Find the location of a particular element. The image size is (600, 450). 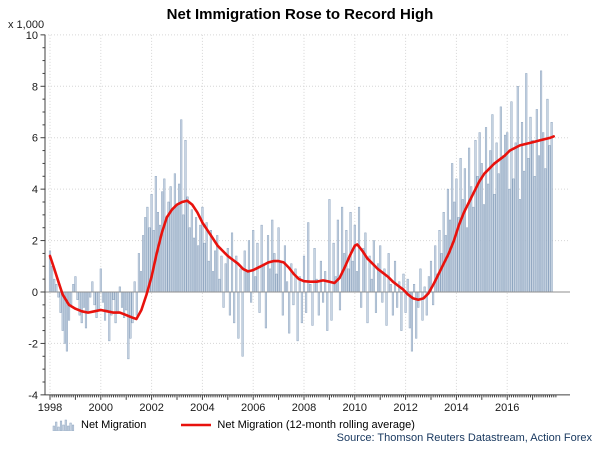

y-tick-label: -4 is located at coordinates (33, 396).